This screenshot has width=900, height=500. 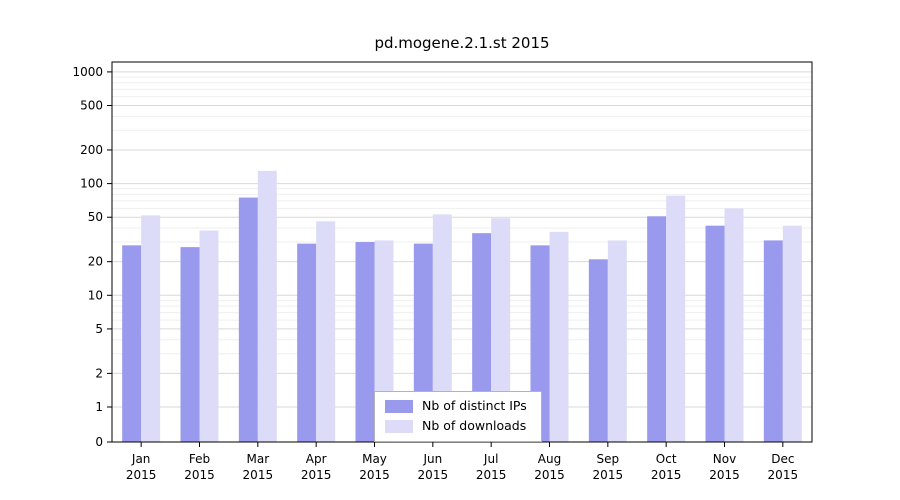 I want to click on bar-distinct-ips-apr, so click(x=307, y=342).